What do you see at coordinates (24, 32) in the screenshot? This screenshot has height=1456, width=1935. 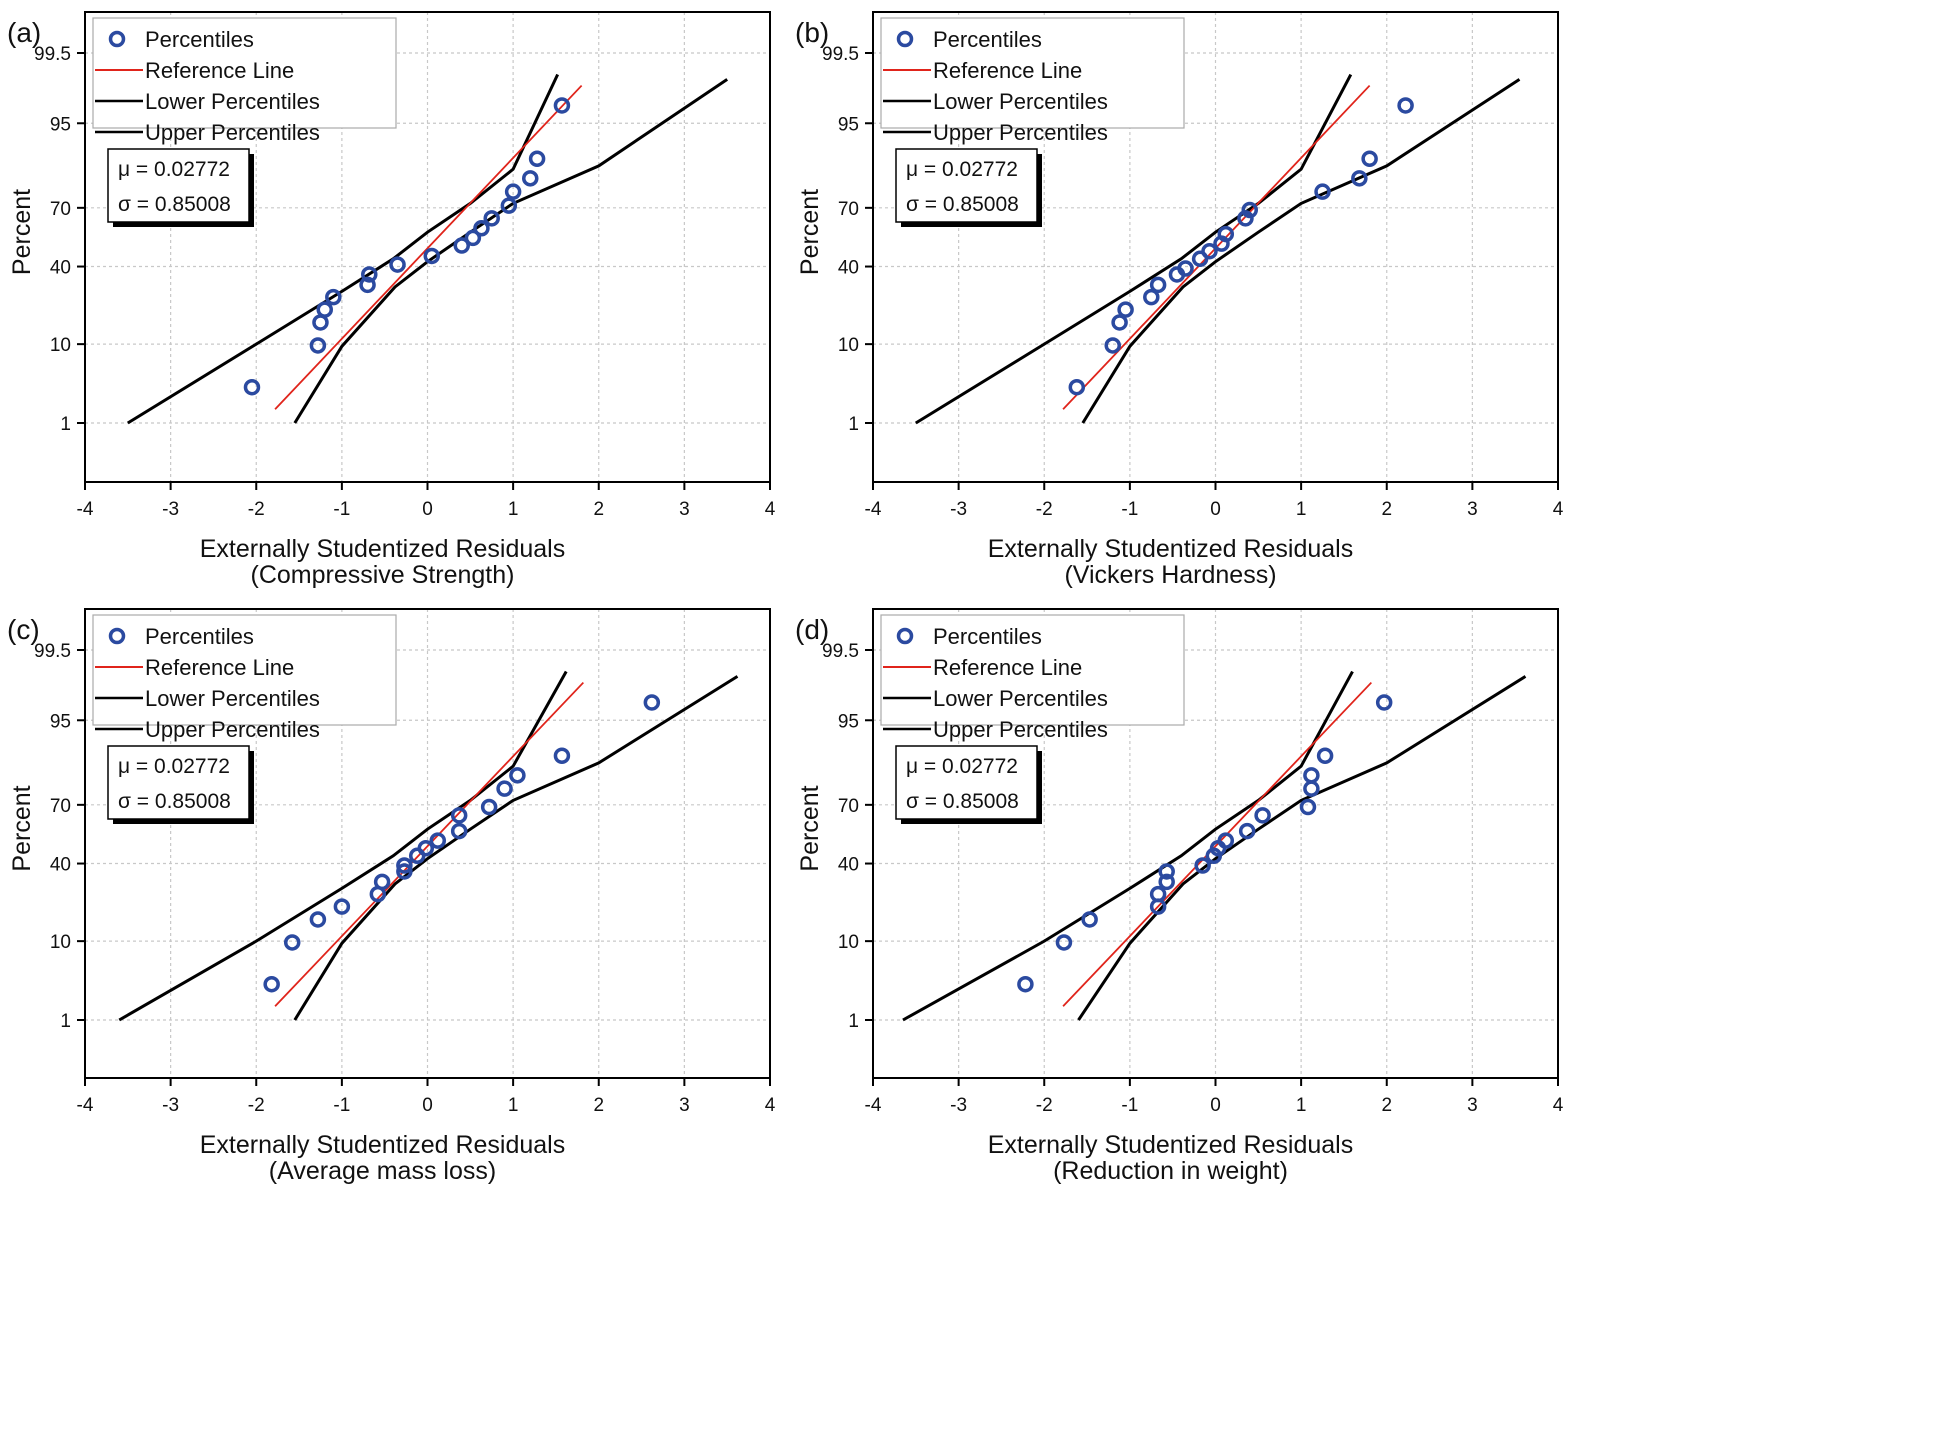 I see `panel-label: (a)` at bounding box center [24, 32].